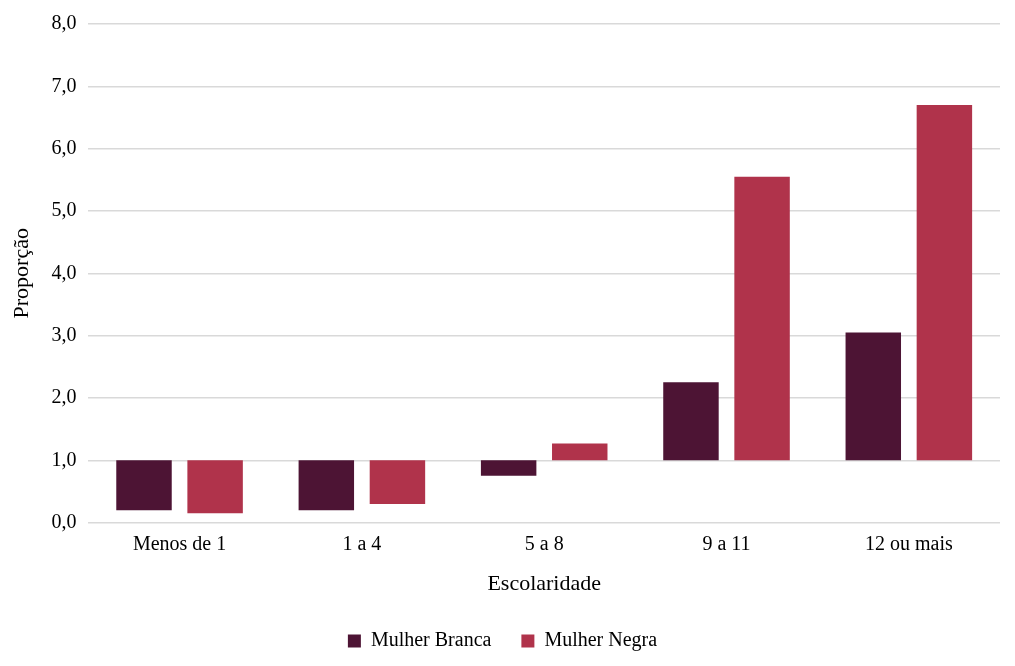 Image resolution: width=1015 pixels, height=666 pixels. What do you see at coordinates (20, 273) in the screenshot?
I see `y-axis-title: Proporção` at bounding box center [20, 273].